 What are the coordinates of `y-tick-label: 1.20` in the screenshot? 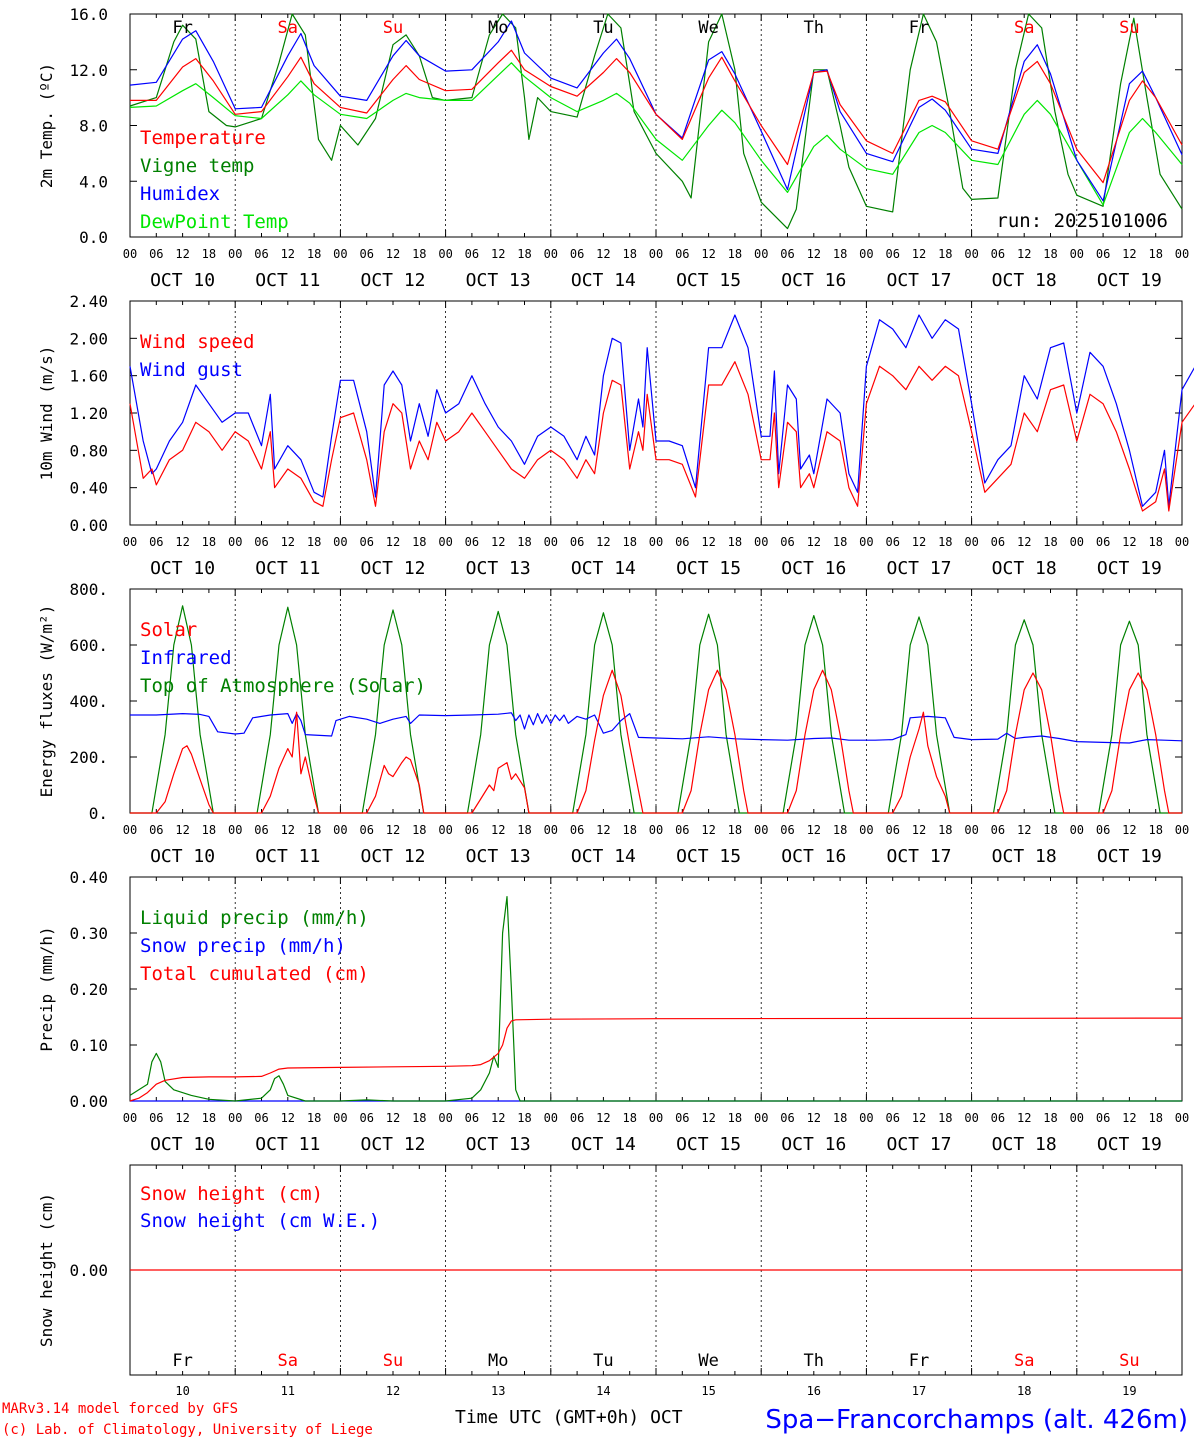 It's located at (88, 413).